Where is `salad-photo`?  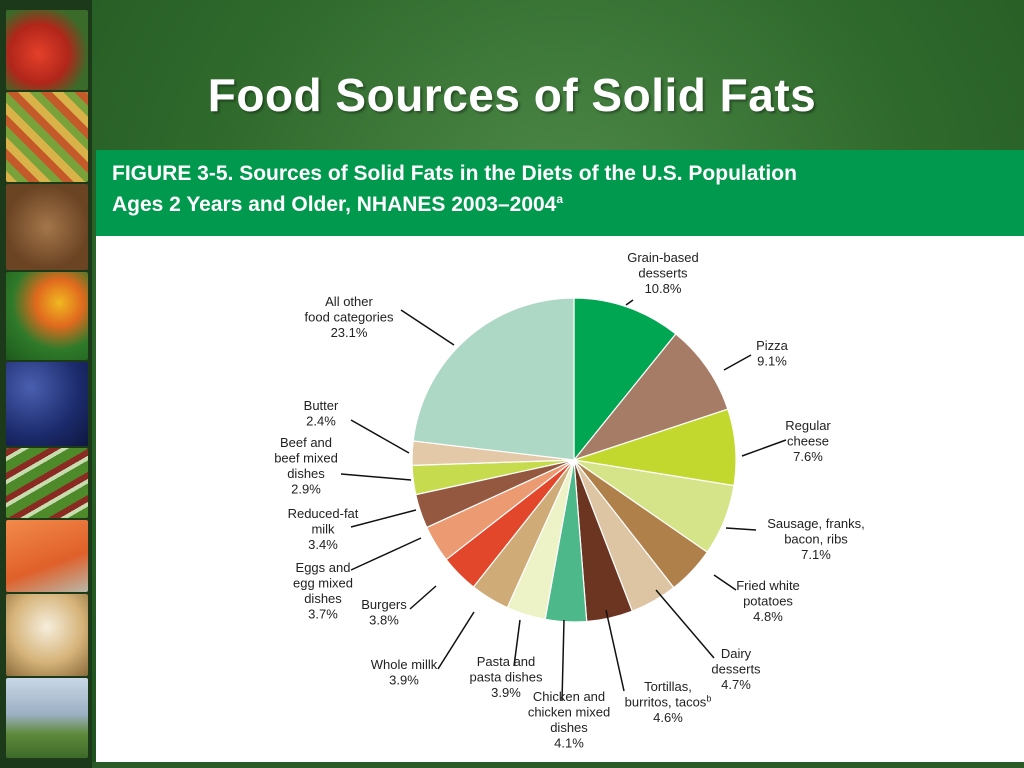 salad-photo is located at coordinates (47, 483).